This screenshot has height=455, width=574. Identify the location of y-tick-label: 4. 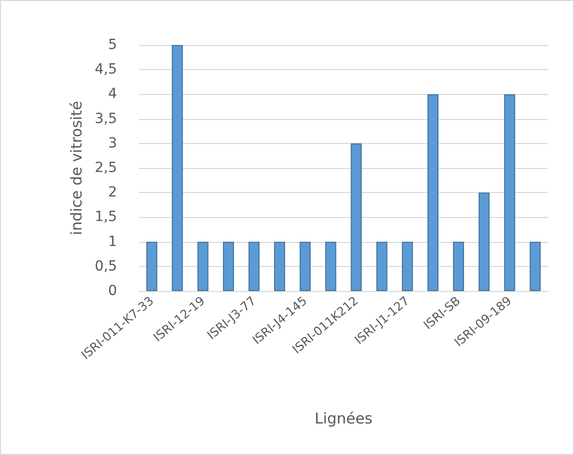
(113, 94).